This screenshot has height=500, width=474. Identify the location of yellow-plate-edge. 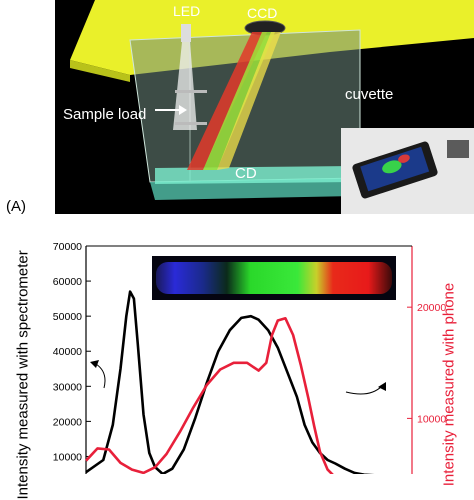
(100, 71).